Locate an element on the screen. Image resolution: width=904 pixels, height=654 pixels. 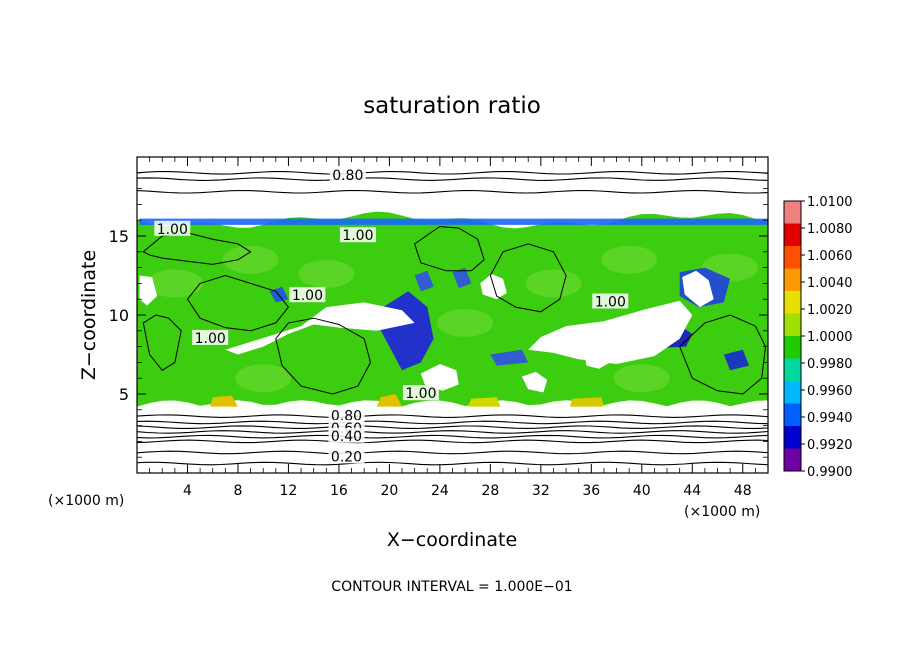
contour-label-6: 1.00 is located at coordinates (420, 394).